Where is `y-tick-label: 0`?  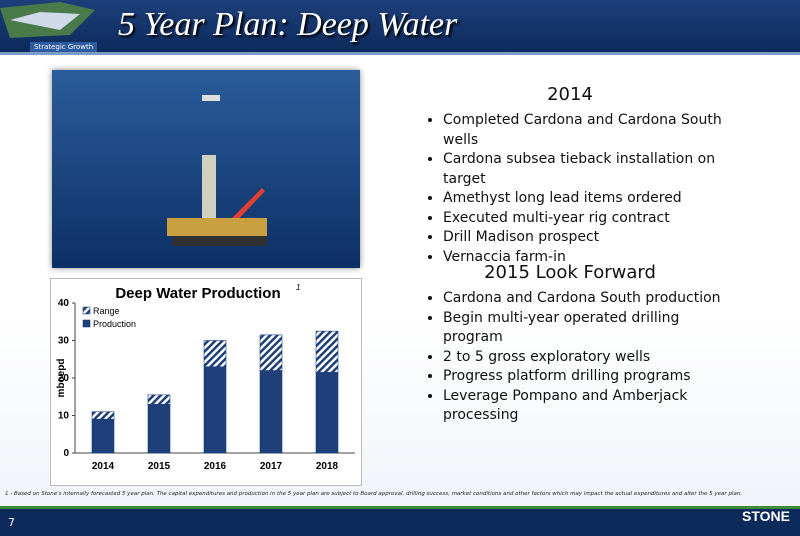
y-tick-label: 0 is located at coordinates (66, 453).